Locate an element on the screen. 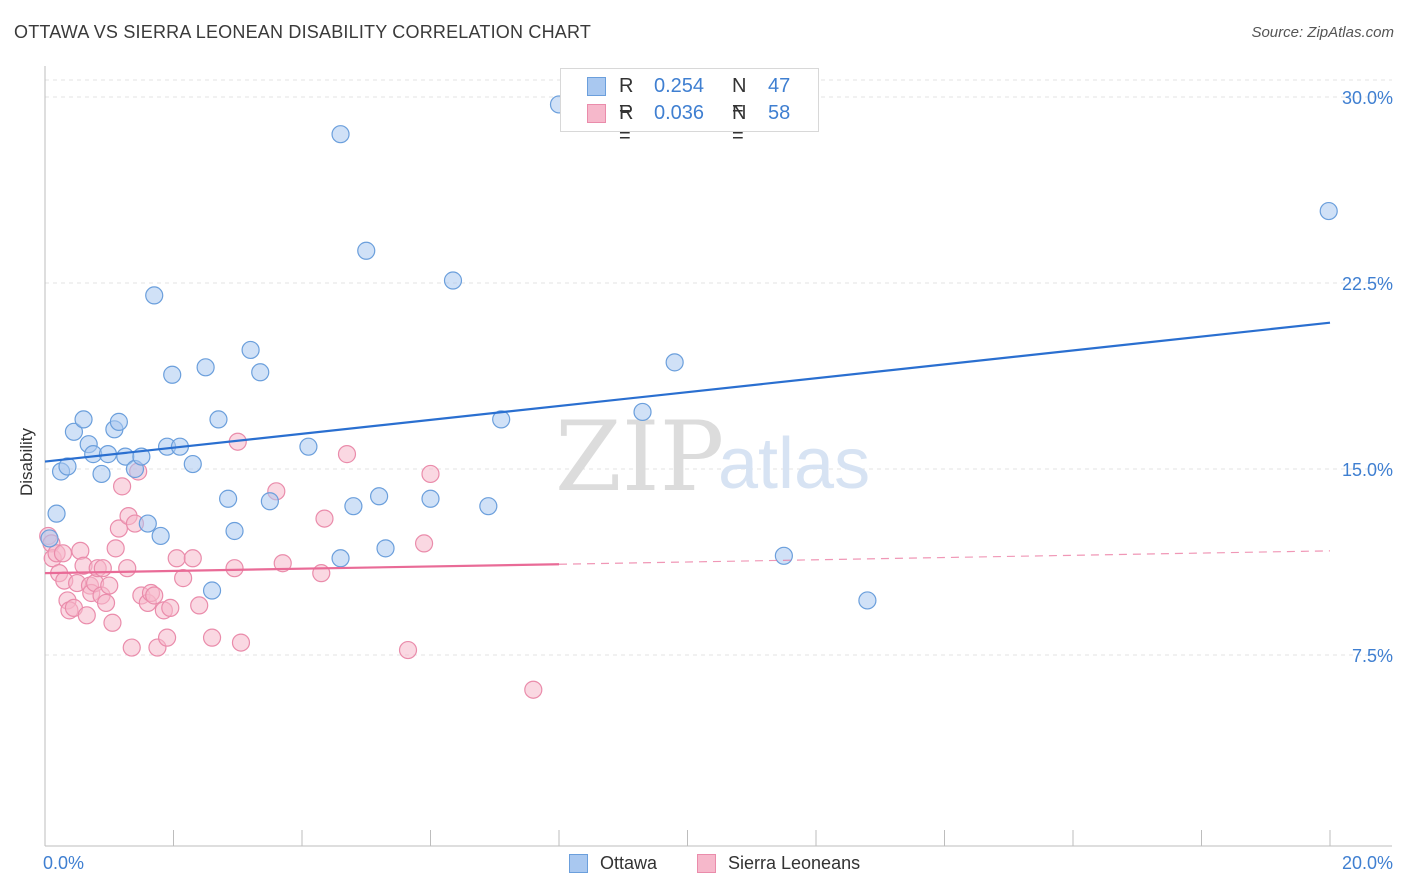 Image resolution: width=1406 pixels, height=892 pixels. bottom-legend: Ottawa Sierra Leoneans is located at coordinates (703, 865).